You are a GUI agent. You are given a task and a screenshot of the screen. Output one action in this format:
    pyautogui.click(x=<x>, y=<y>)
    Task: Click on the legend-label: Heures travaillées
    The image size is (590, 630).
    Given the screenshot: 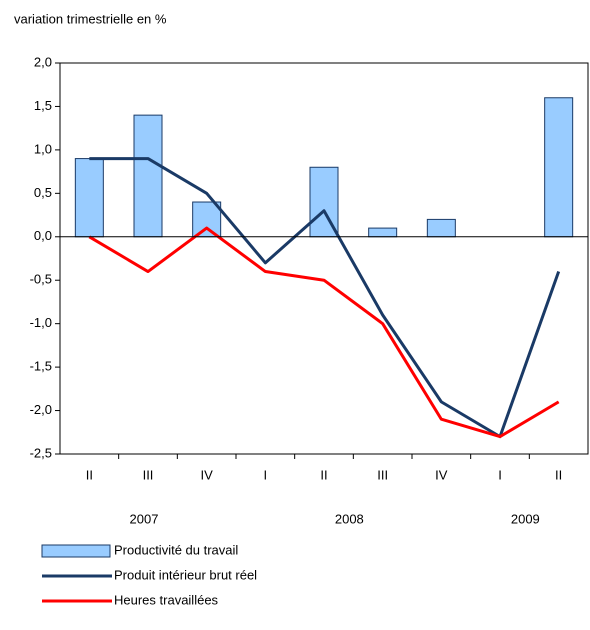 What is the action you would take?
    pyautogui.click(x=166, y=599)
    